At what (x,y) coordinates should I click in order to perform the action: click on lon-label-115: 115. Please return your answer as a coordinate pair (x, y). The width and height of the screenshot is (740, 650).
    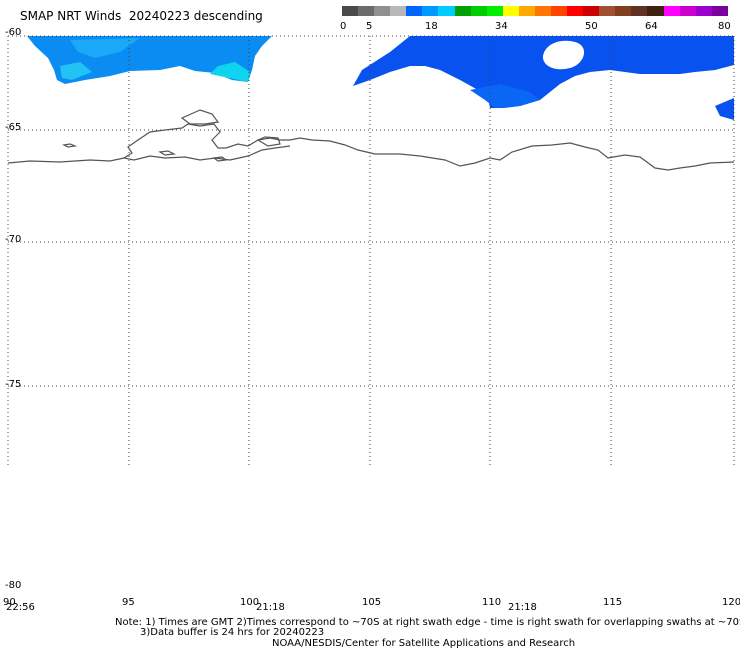
    Looking at the image, I should click on (613, 602).